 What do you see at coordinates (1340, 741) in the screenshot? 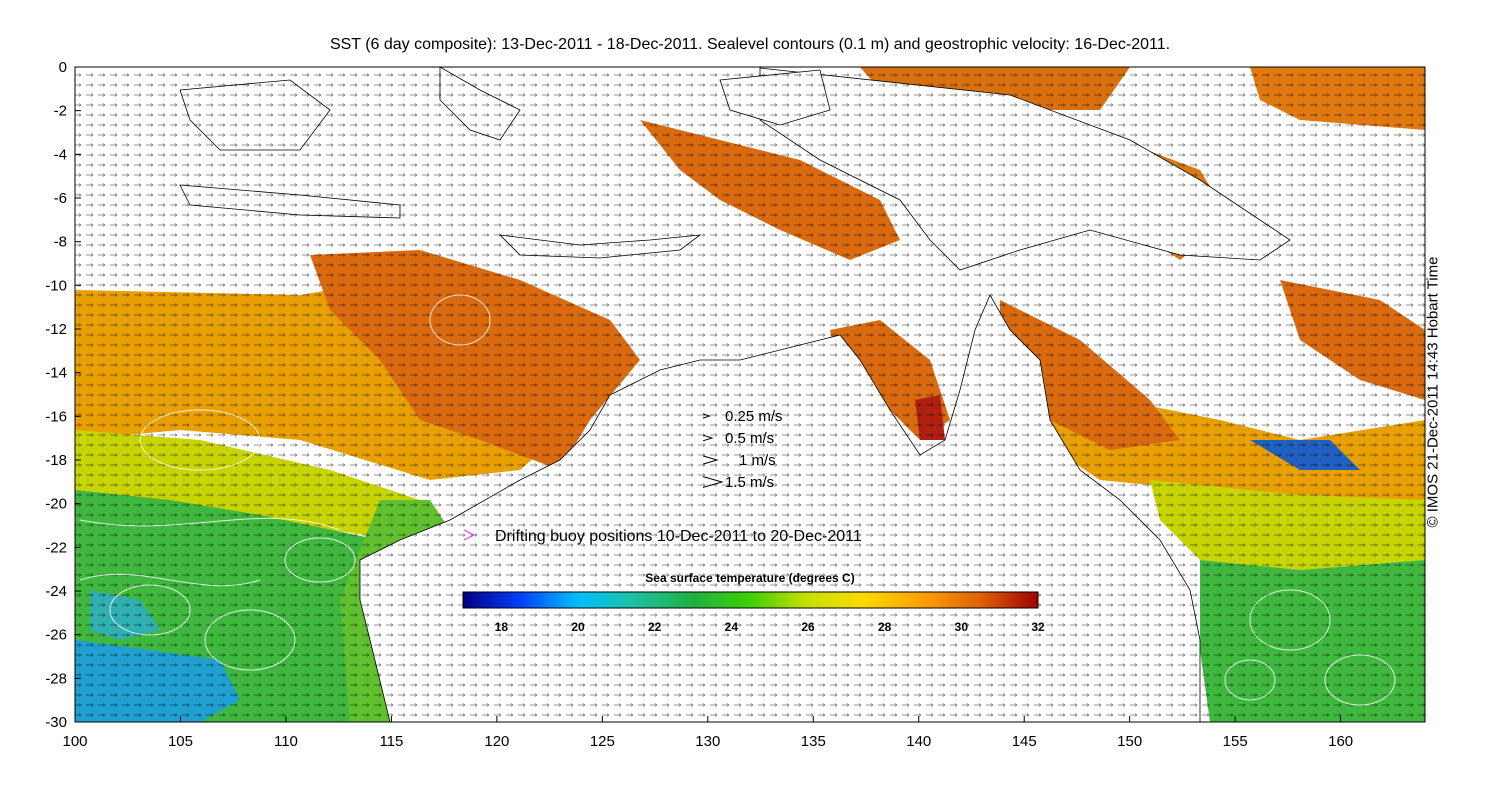
I see `x-tick-label: 160` at bounding box center [1340, 741].